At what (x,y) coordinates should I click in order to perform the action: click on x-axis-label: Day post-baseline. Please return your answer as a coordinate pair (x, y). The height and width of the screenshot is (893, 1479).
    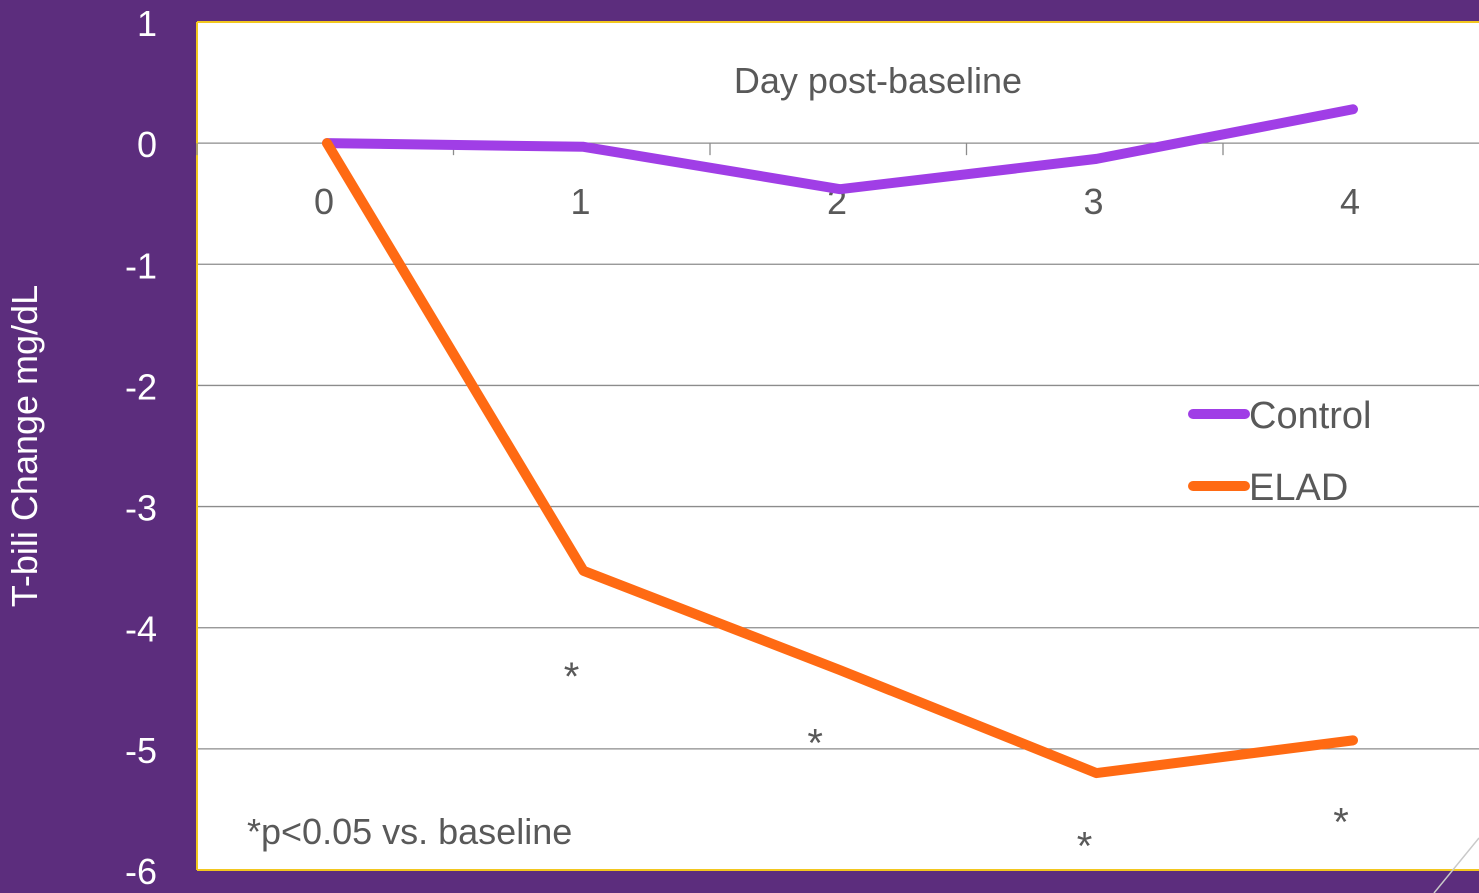
    Looking at the image, I should click on (878, 80).